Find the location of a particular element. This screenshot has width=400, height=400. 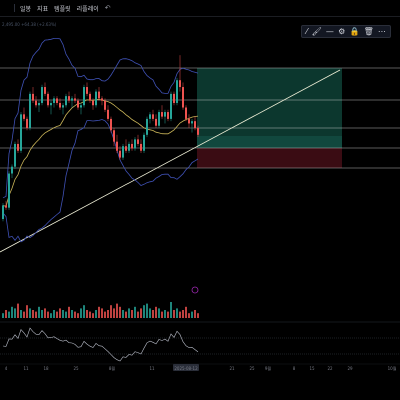

palette-icon: 🖌 is located at coordinates (316, 31).